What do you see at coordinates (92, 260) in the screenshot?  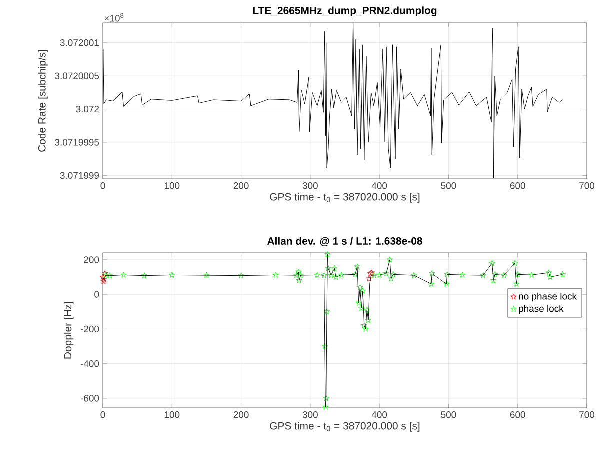 I see `y-tick-label: 200` at bounding box center [92, 260].